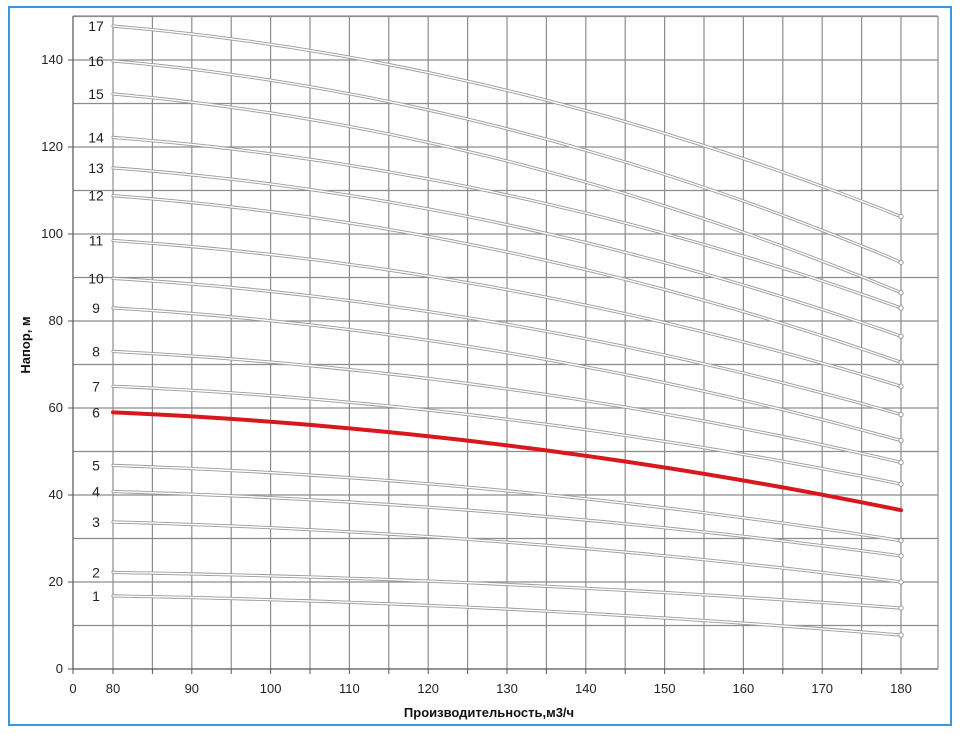 Image resolution: width=962 pixels, height=735 pixels. I want to click on x-tick-label: 150, so click(665, 688).